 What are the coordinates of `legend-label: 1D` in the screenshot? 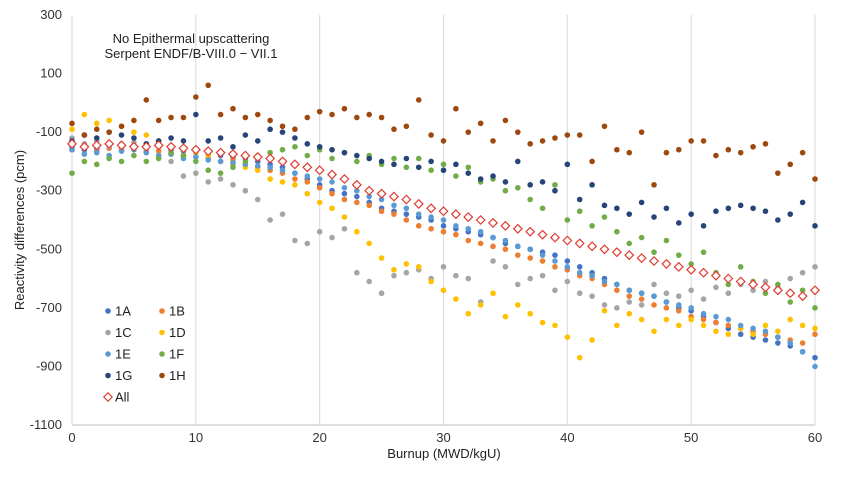 It's located at (177, 332).